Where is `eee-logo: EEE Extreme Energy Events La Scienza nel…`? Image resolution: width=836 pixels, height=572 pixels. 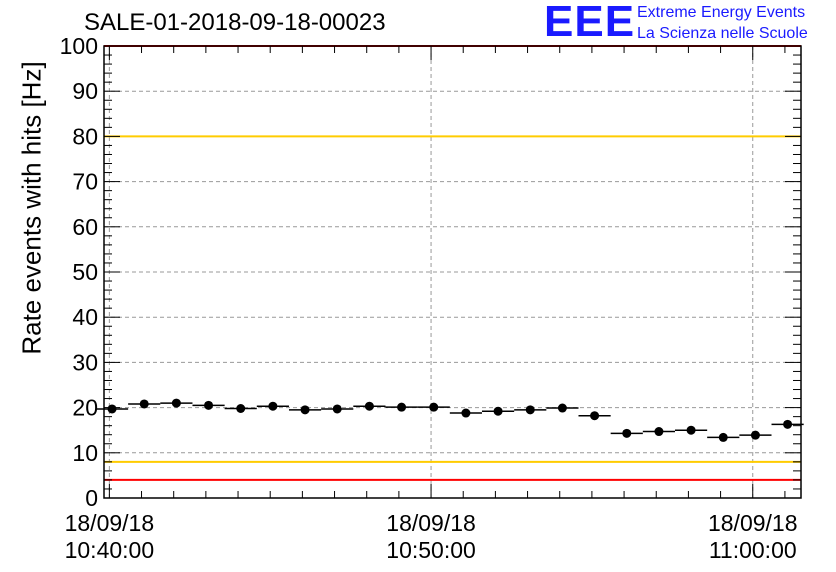 eee-logo: EEE Extreme Energy Events La Scienza nel… is located at coordinates (689, 23).